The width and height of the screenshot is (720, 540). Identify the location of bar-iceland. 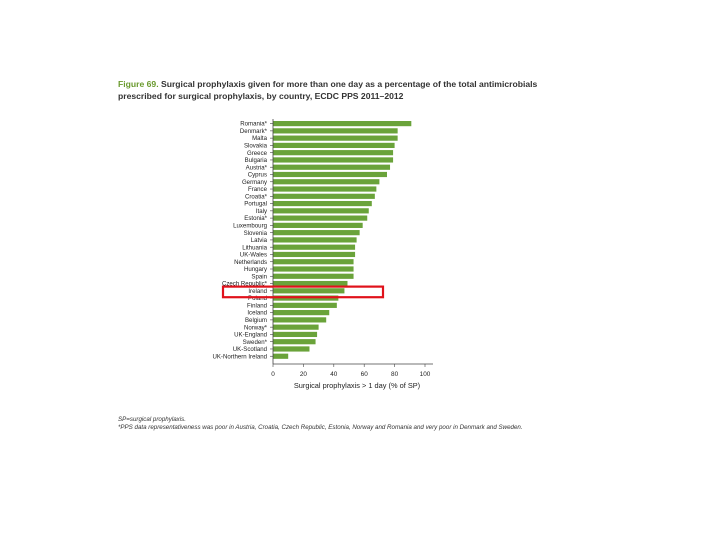
(301, 313).